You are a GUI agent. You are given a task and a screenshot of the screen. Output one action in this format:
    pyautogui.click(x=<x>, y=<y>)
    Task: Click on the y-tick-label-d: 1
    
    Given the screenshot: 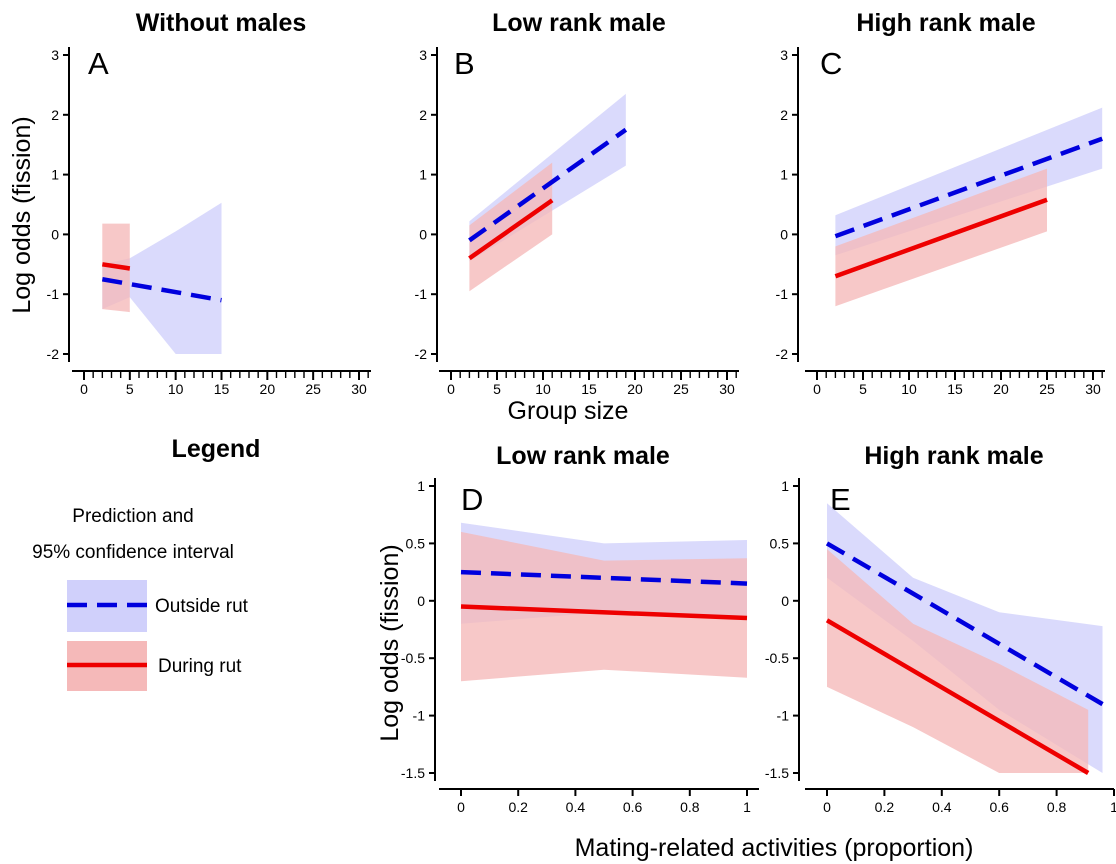 What is the action you would take?
    pyautogui.click(x=421, y=486)
    